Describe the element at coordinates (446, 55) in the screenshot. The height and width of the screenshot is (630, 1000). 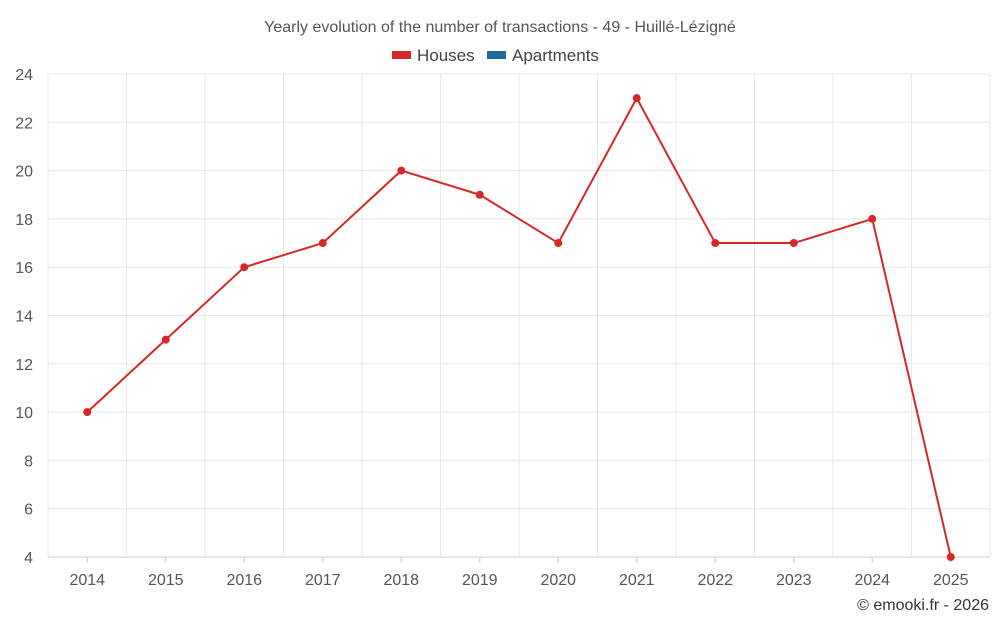
I see `legend-label-houses: Houses` at that location.